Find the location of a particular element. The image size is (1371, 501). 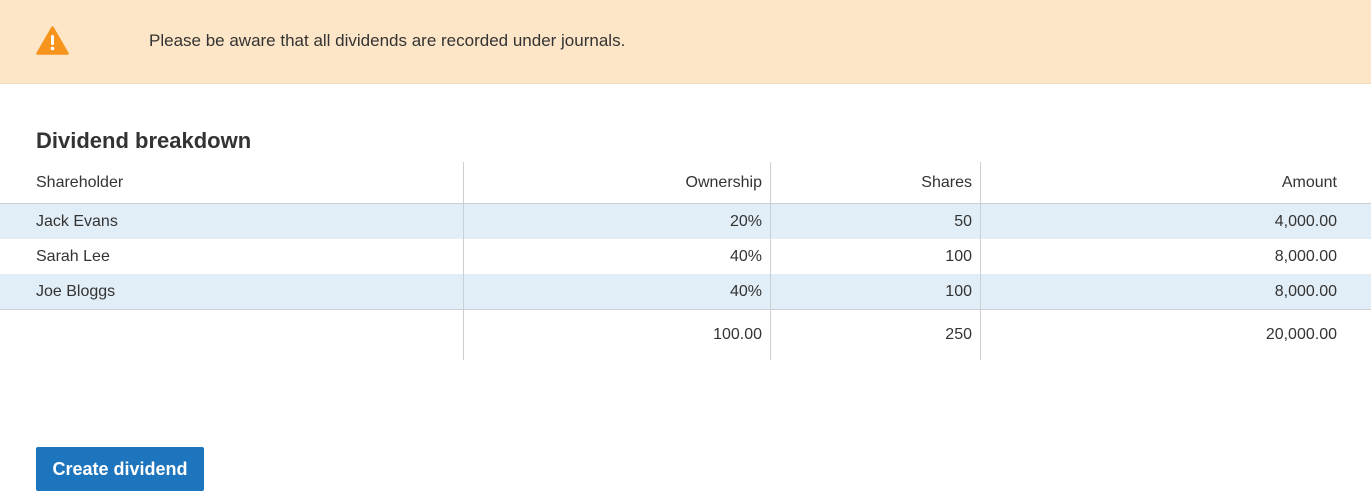

column-header-amount: Amount is located at coordinates (1309, 182).